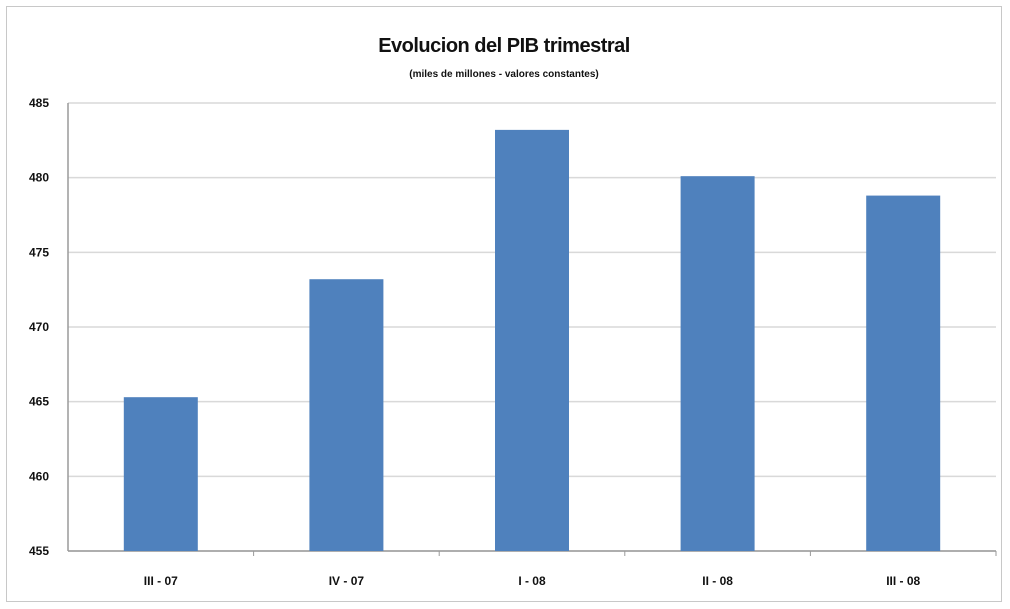 This screenshot has height=609, width=1010. What do you see at coordinates (39, 476) in the screenshot?
I see `y-tick-label: 460` at bounding box center [39, 476].